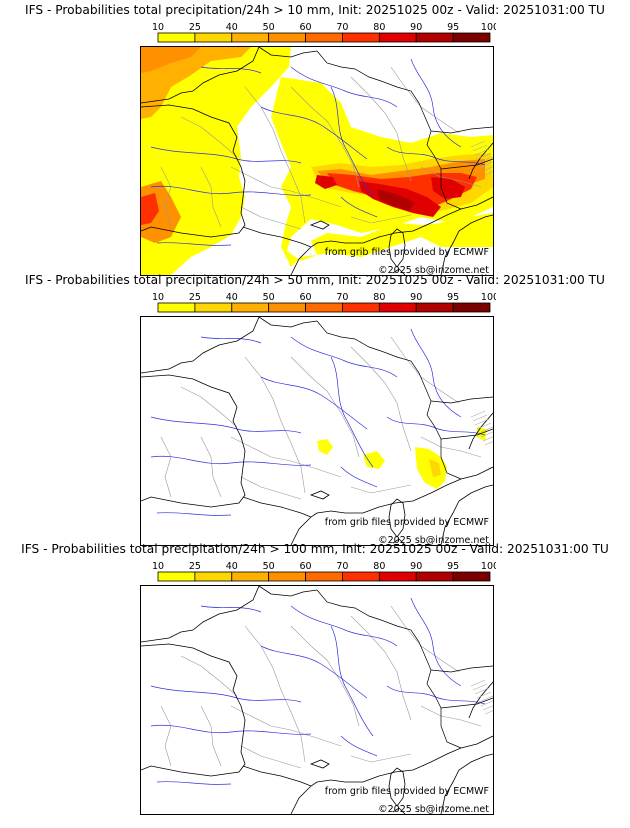 The width and height of the screenshot is (630, 828). I want to click on colorbar-tick-label: 40, so click(232, 566).